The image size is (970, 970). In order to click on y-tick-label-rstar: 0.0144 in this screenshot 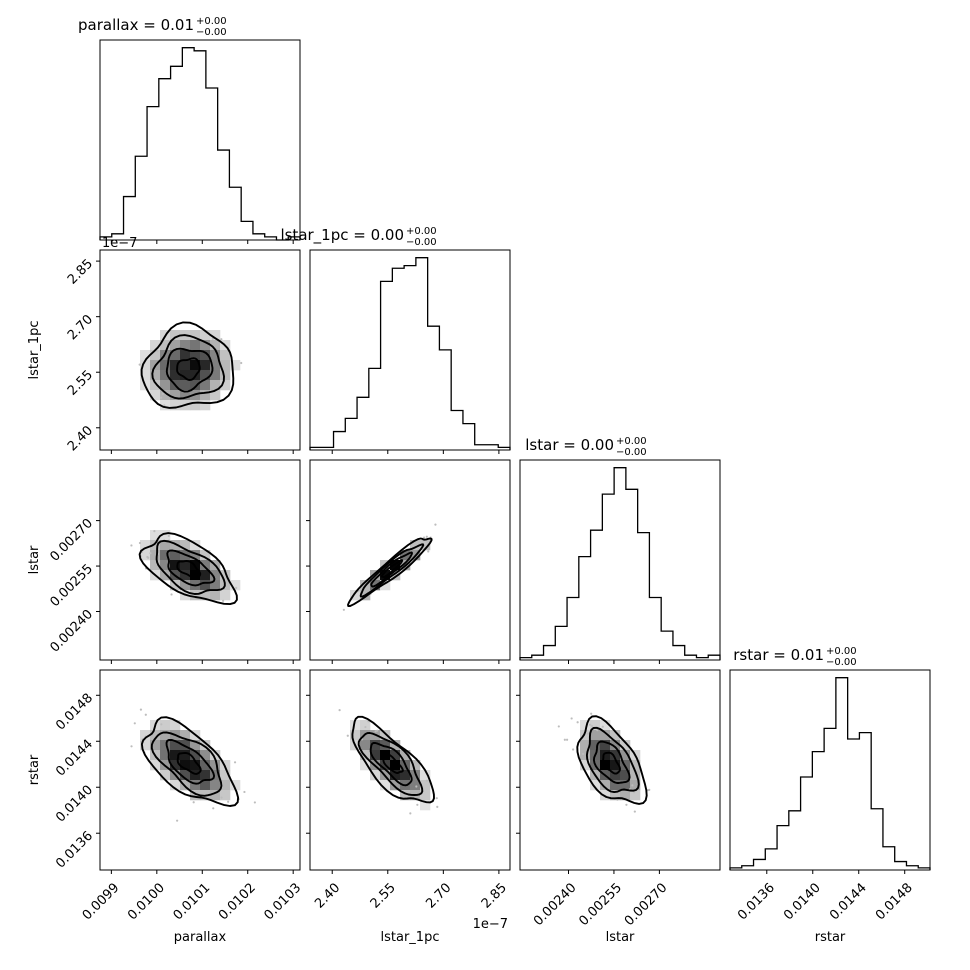, I will do `click(74, 758)`.